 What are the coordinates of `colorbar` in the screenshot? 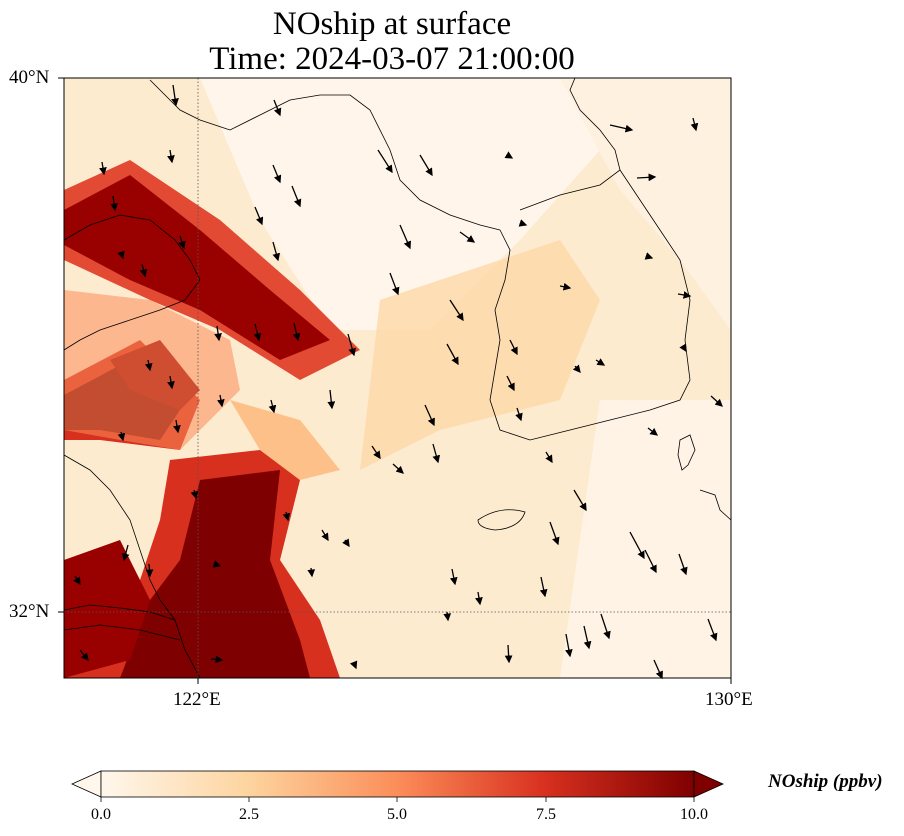 It's located at (397, 786).